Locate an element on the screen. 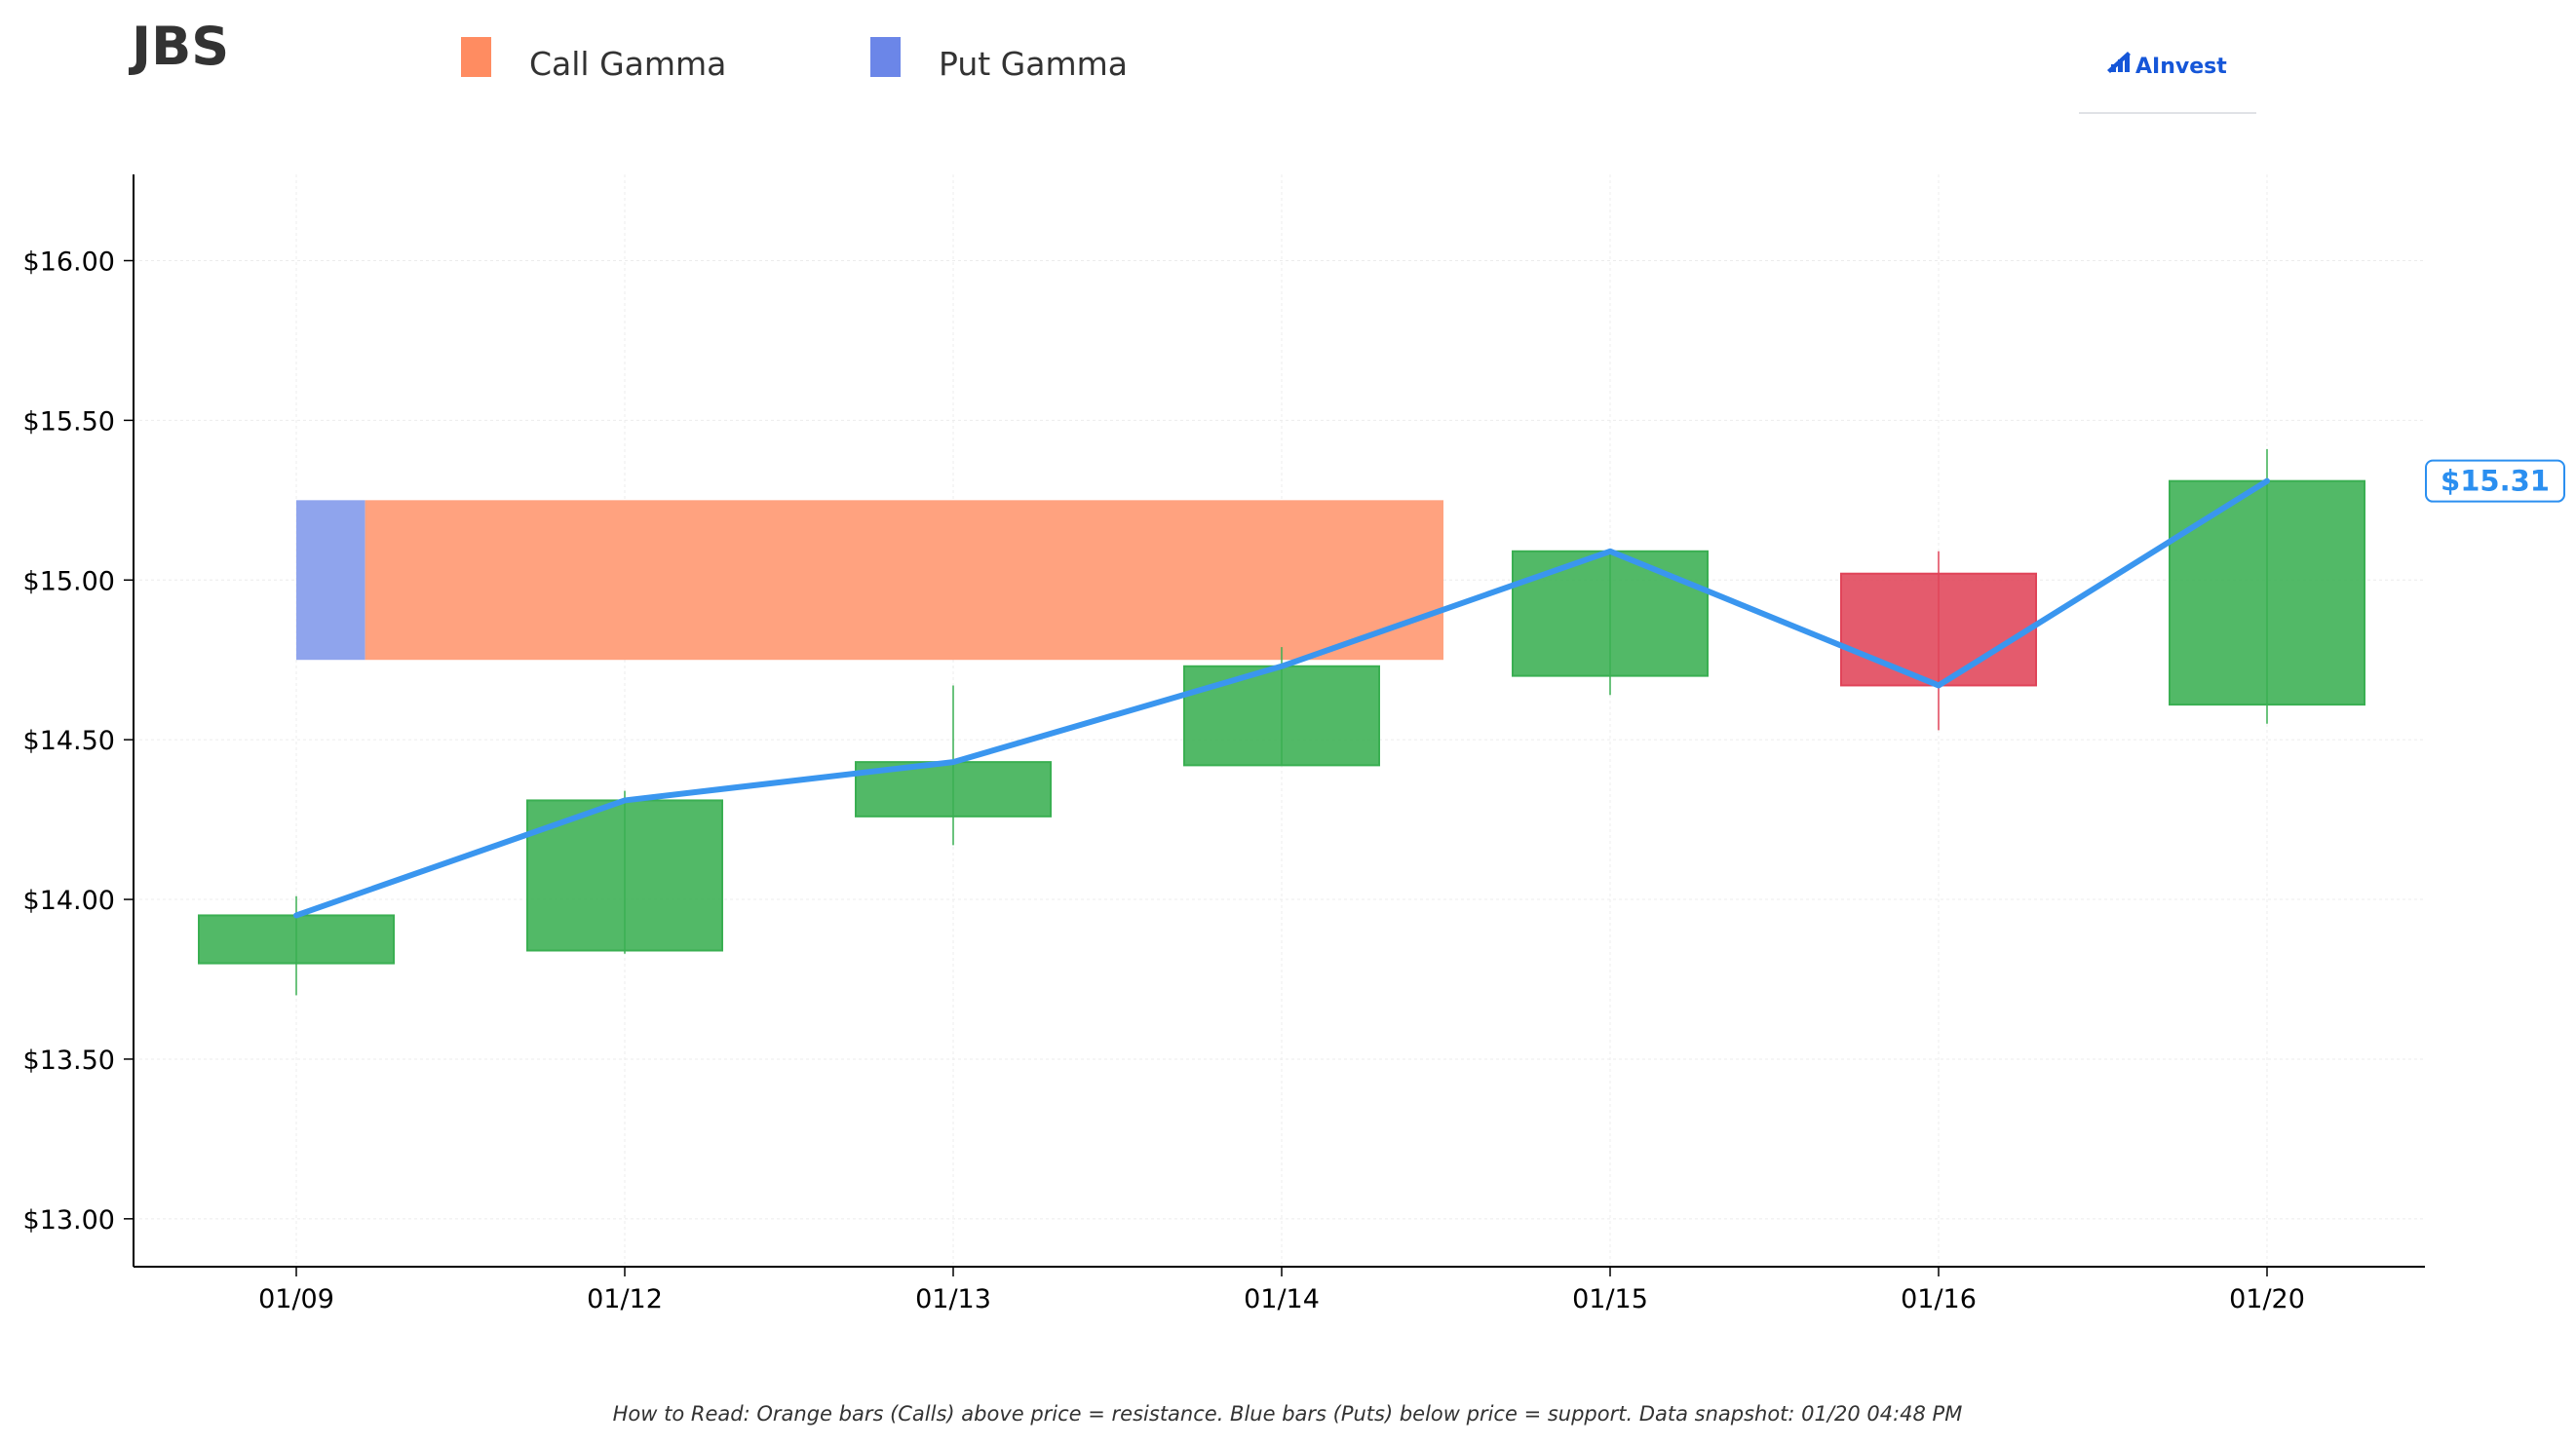  y-tick-label: $15.50 is located at coordinates (69, 421).